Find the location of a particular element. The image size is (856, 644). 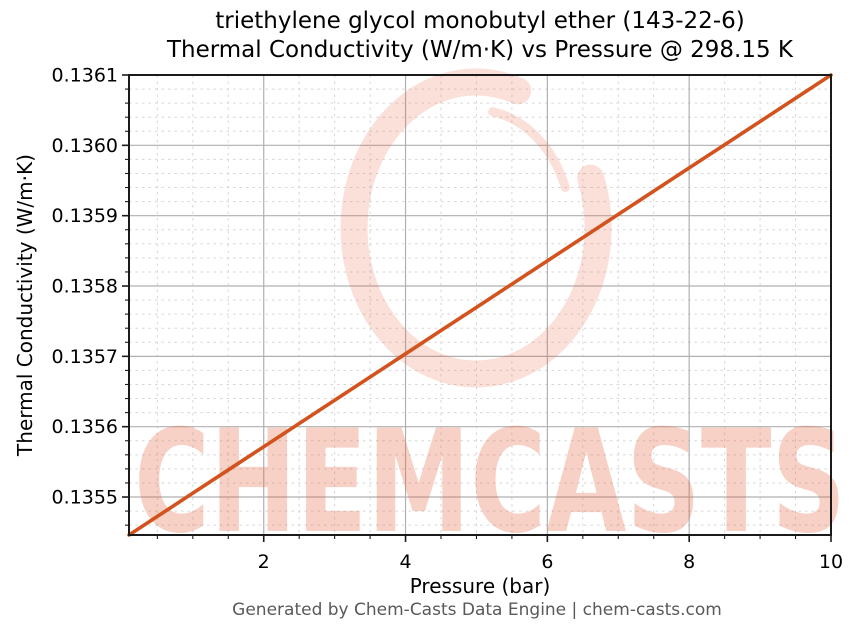

x-tick-label: 6 is located at coordinates (547, 562).